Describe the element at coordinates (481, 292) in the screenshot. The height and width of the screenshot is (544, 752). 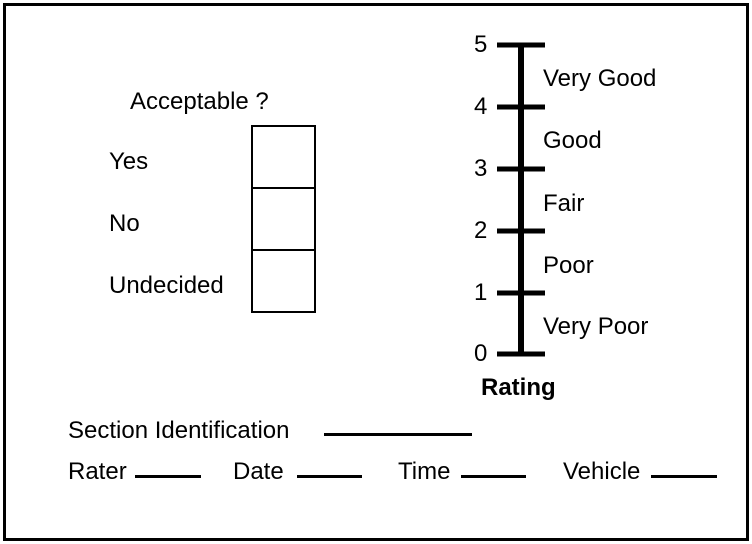
I see `rating-number-1: 1` at that location.